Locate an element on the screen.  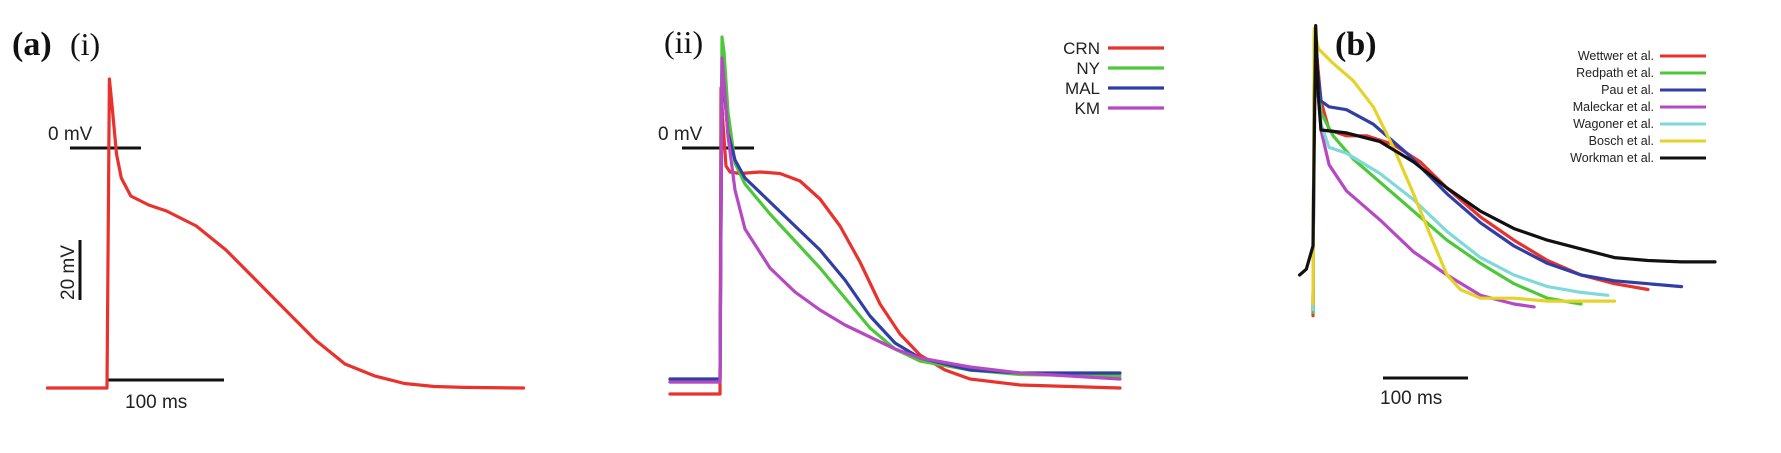
legend-label-crn: CRN is located at coordinates (1081, 48).